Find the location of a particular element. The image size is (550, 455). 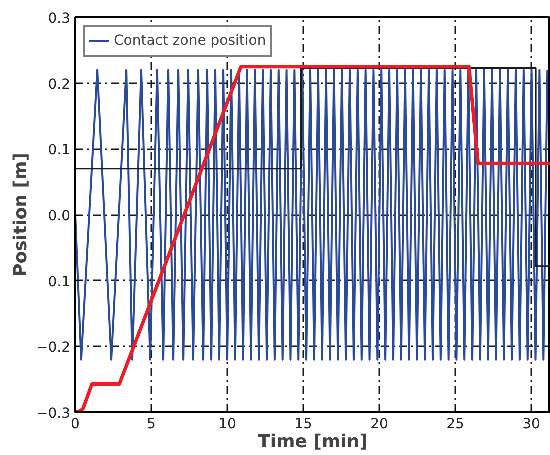

y-tick-label: 0.2 is located at coordinates (59, 84).